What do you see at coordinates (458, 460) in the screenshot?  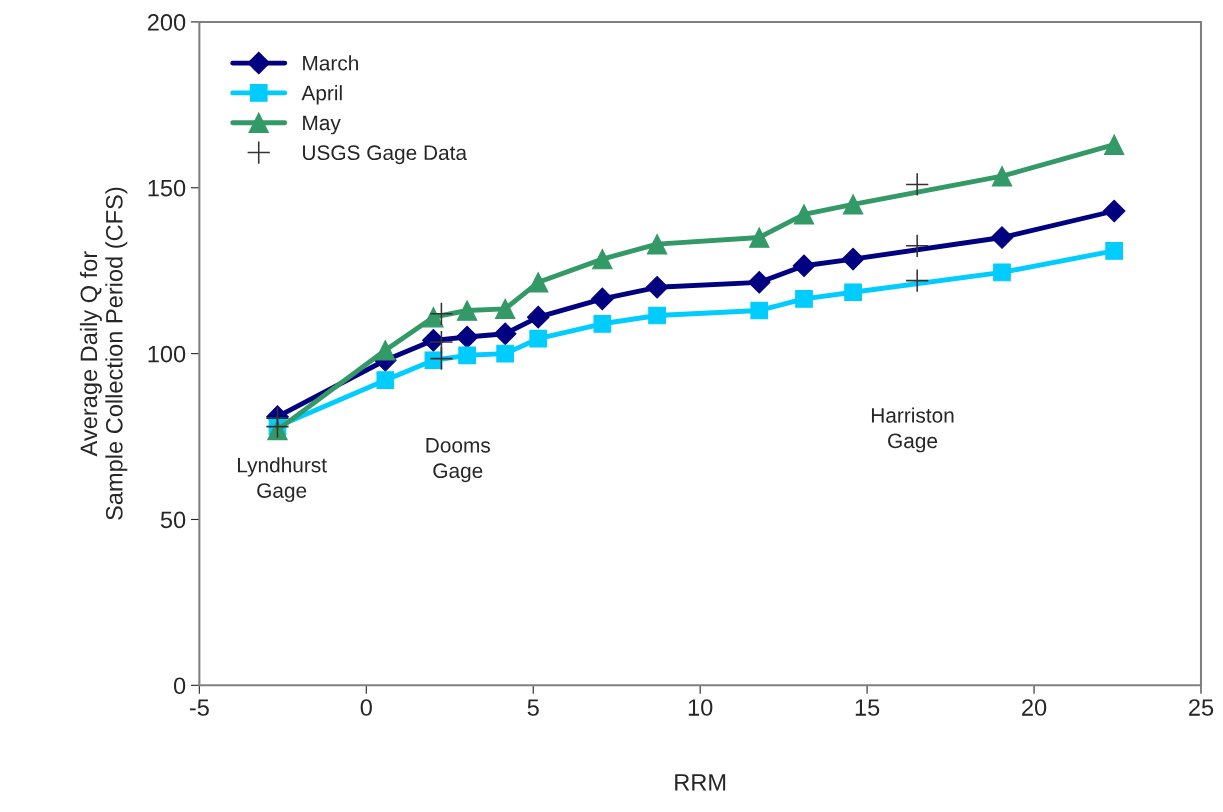 I see `annotation: Dooms Gage` at bounding box center [458, 460].